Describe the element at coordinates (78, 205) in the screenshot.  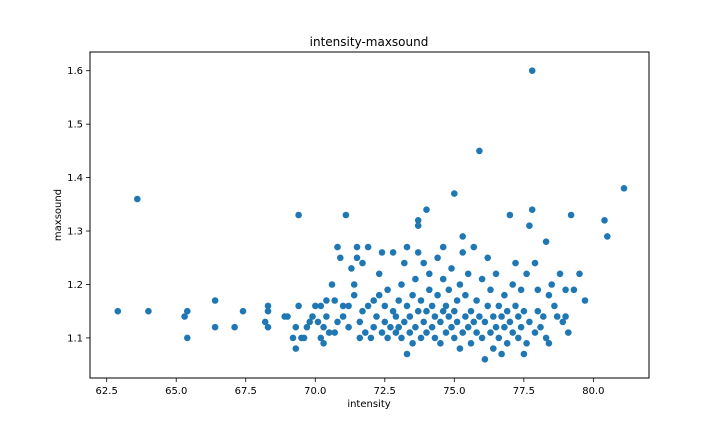
I see `y-axis-ticks: 1.1 1.2 1.3 1.4 1.5 1.6` at that location.